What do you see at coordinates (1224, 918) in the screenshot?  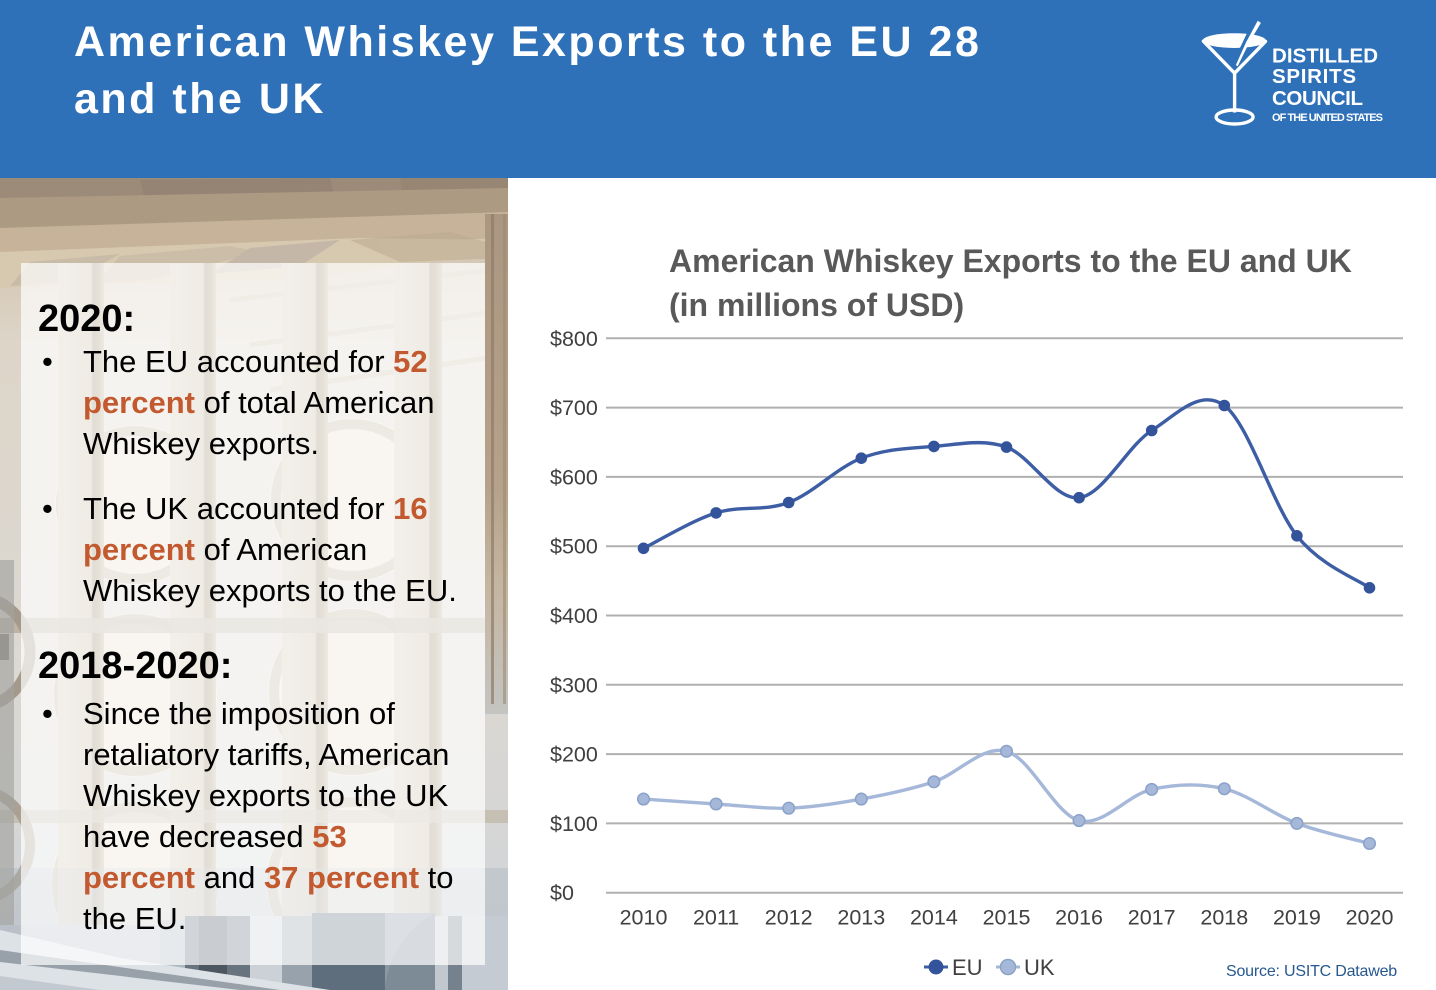 I see `svg-text: 2018` at bounding box center [1224, 918].